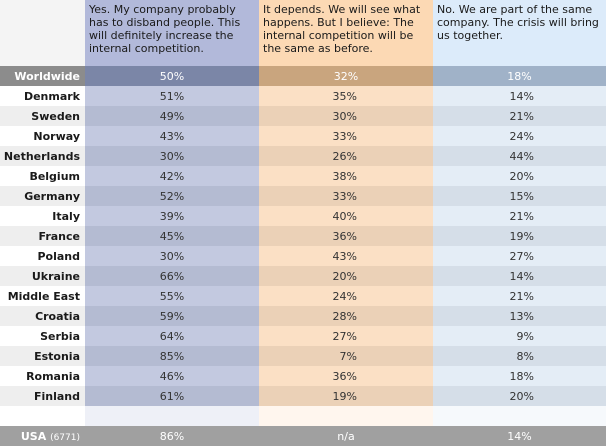 The image size is (606, 446). I want to click on row-label: France, so click(42, 236).